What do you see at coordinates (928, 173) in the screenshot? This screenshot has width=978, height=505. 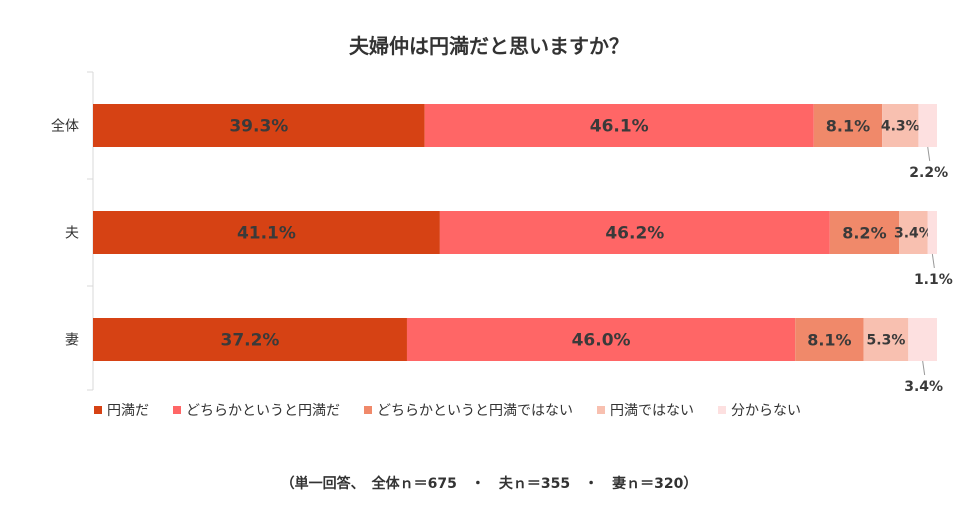 I see `data-label: 2.2%` at bounding box center [928, 173].